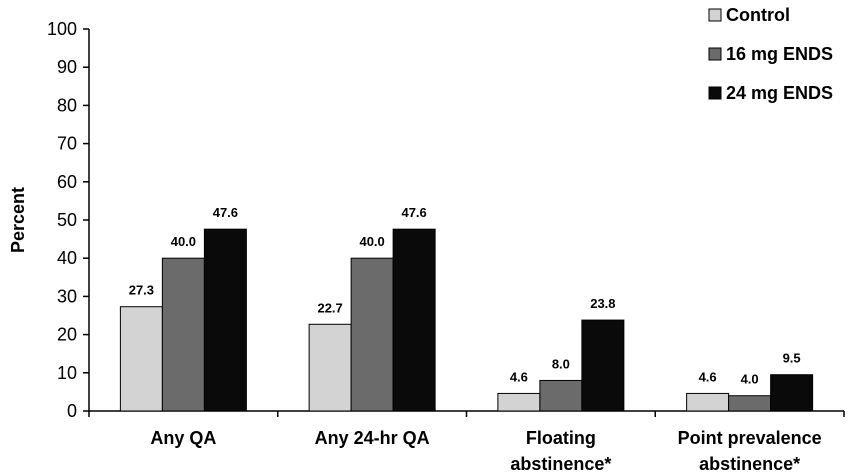 This screenshot has width=852, height=476. I want to click on y-tick-label: 30, so click(67, 296).